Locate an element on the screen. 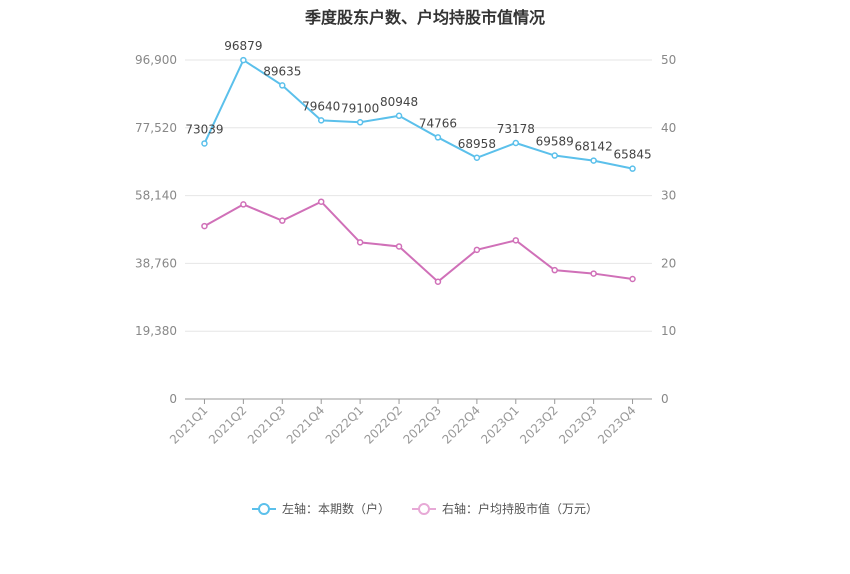 This screenshot has height=574, width=850. right-axis-tick-label: 30 is located at coordinates (668, 196).